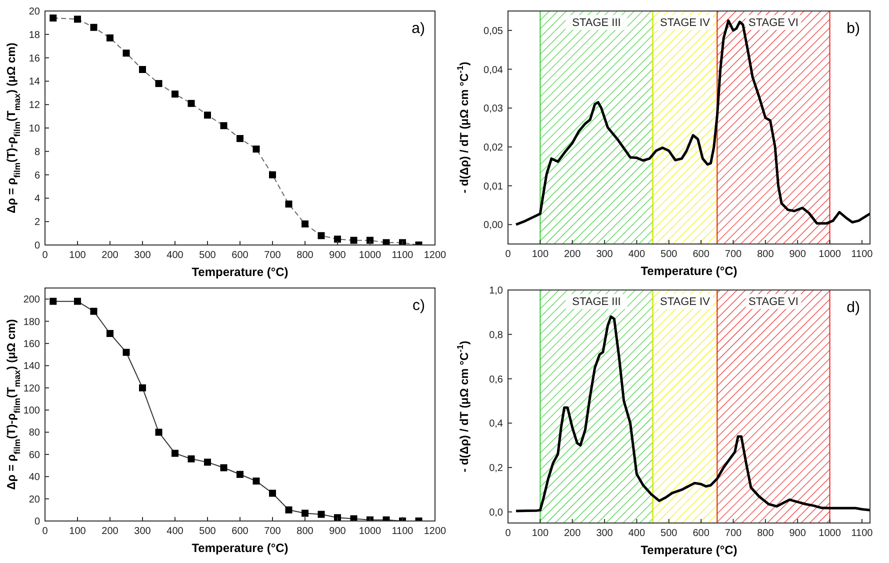 This screenshot has width=889, height=563. What do you see at coordinates (853, 28) in the screenshot?
I see `annotation: b)` at bounding box center [853, 28].